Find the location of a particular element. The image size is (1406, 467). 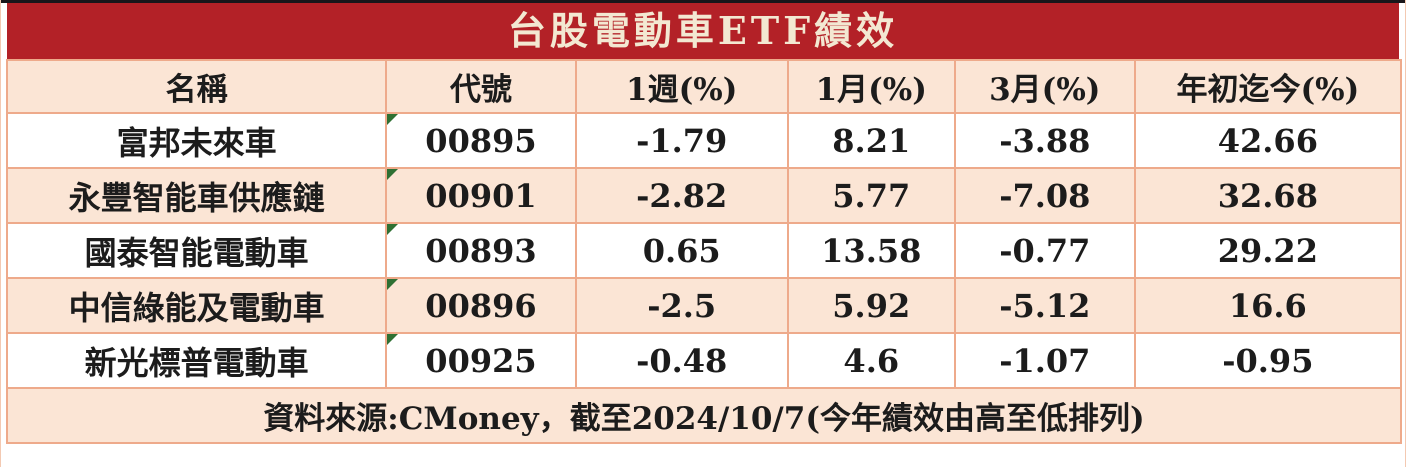

etf-1month: 5.77 is located at coordinates (871, 195).